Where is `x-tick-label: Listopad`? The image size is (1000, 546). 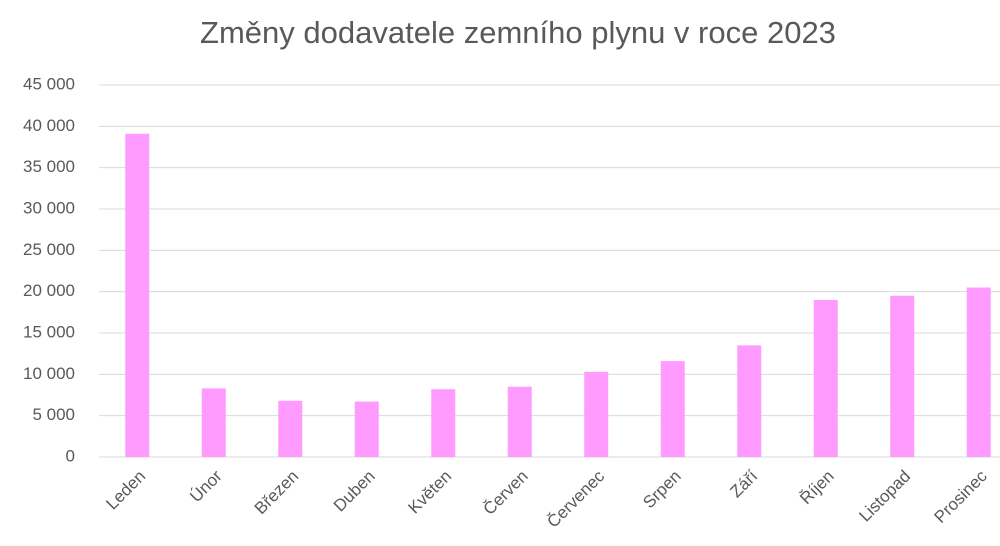
x-tick-label: Listopad is located at coordinates (884, 496).